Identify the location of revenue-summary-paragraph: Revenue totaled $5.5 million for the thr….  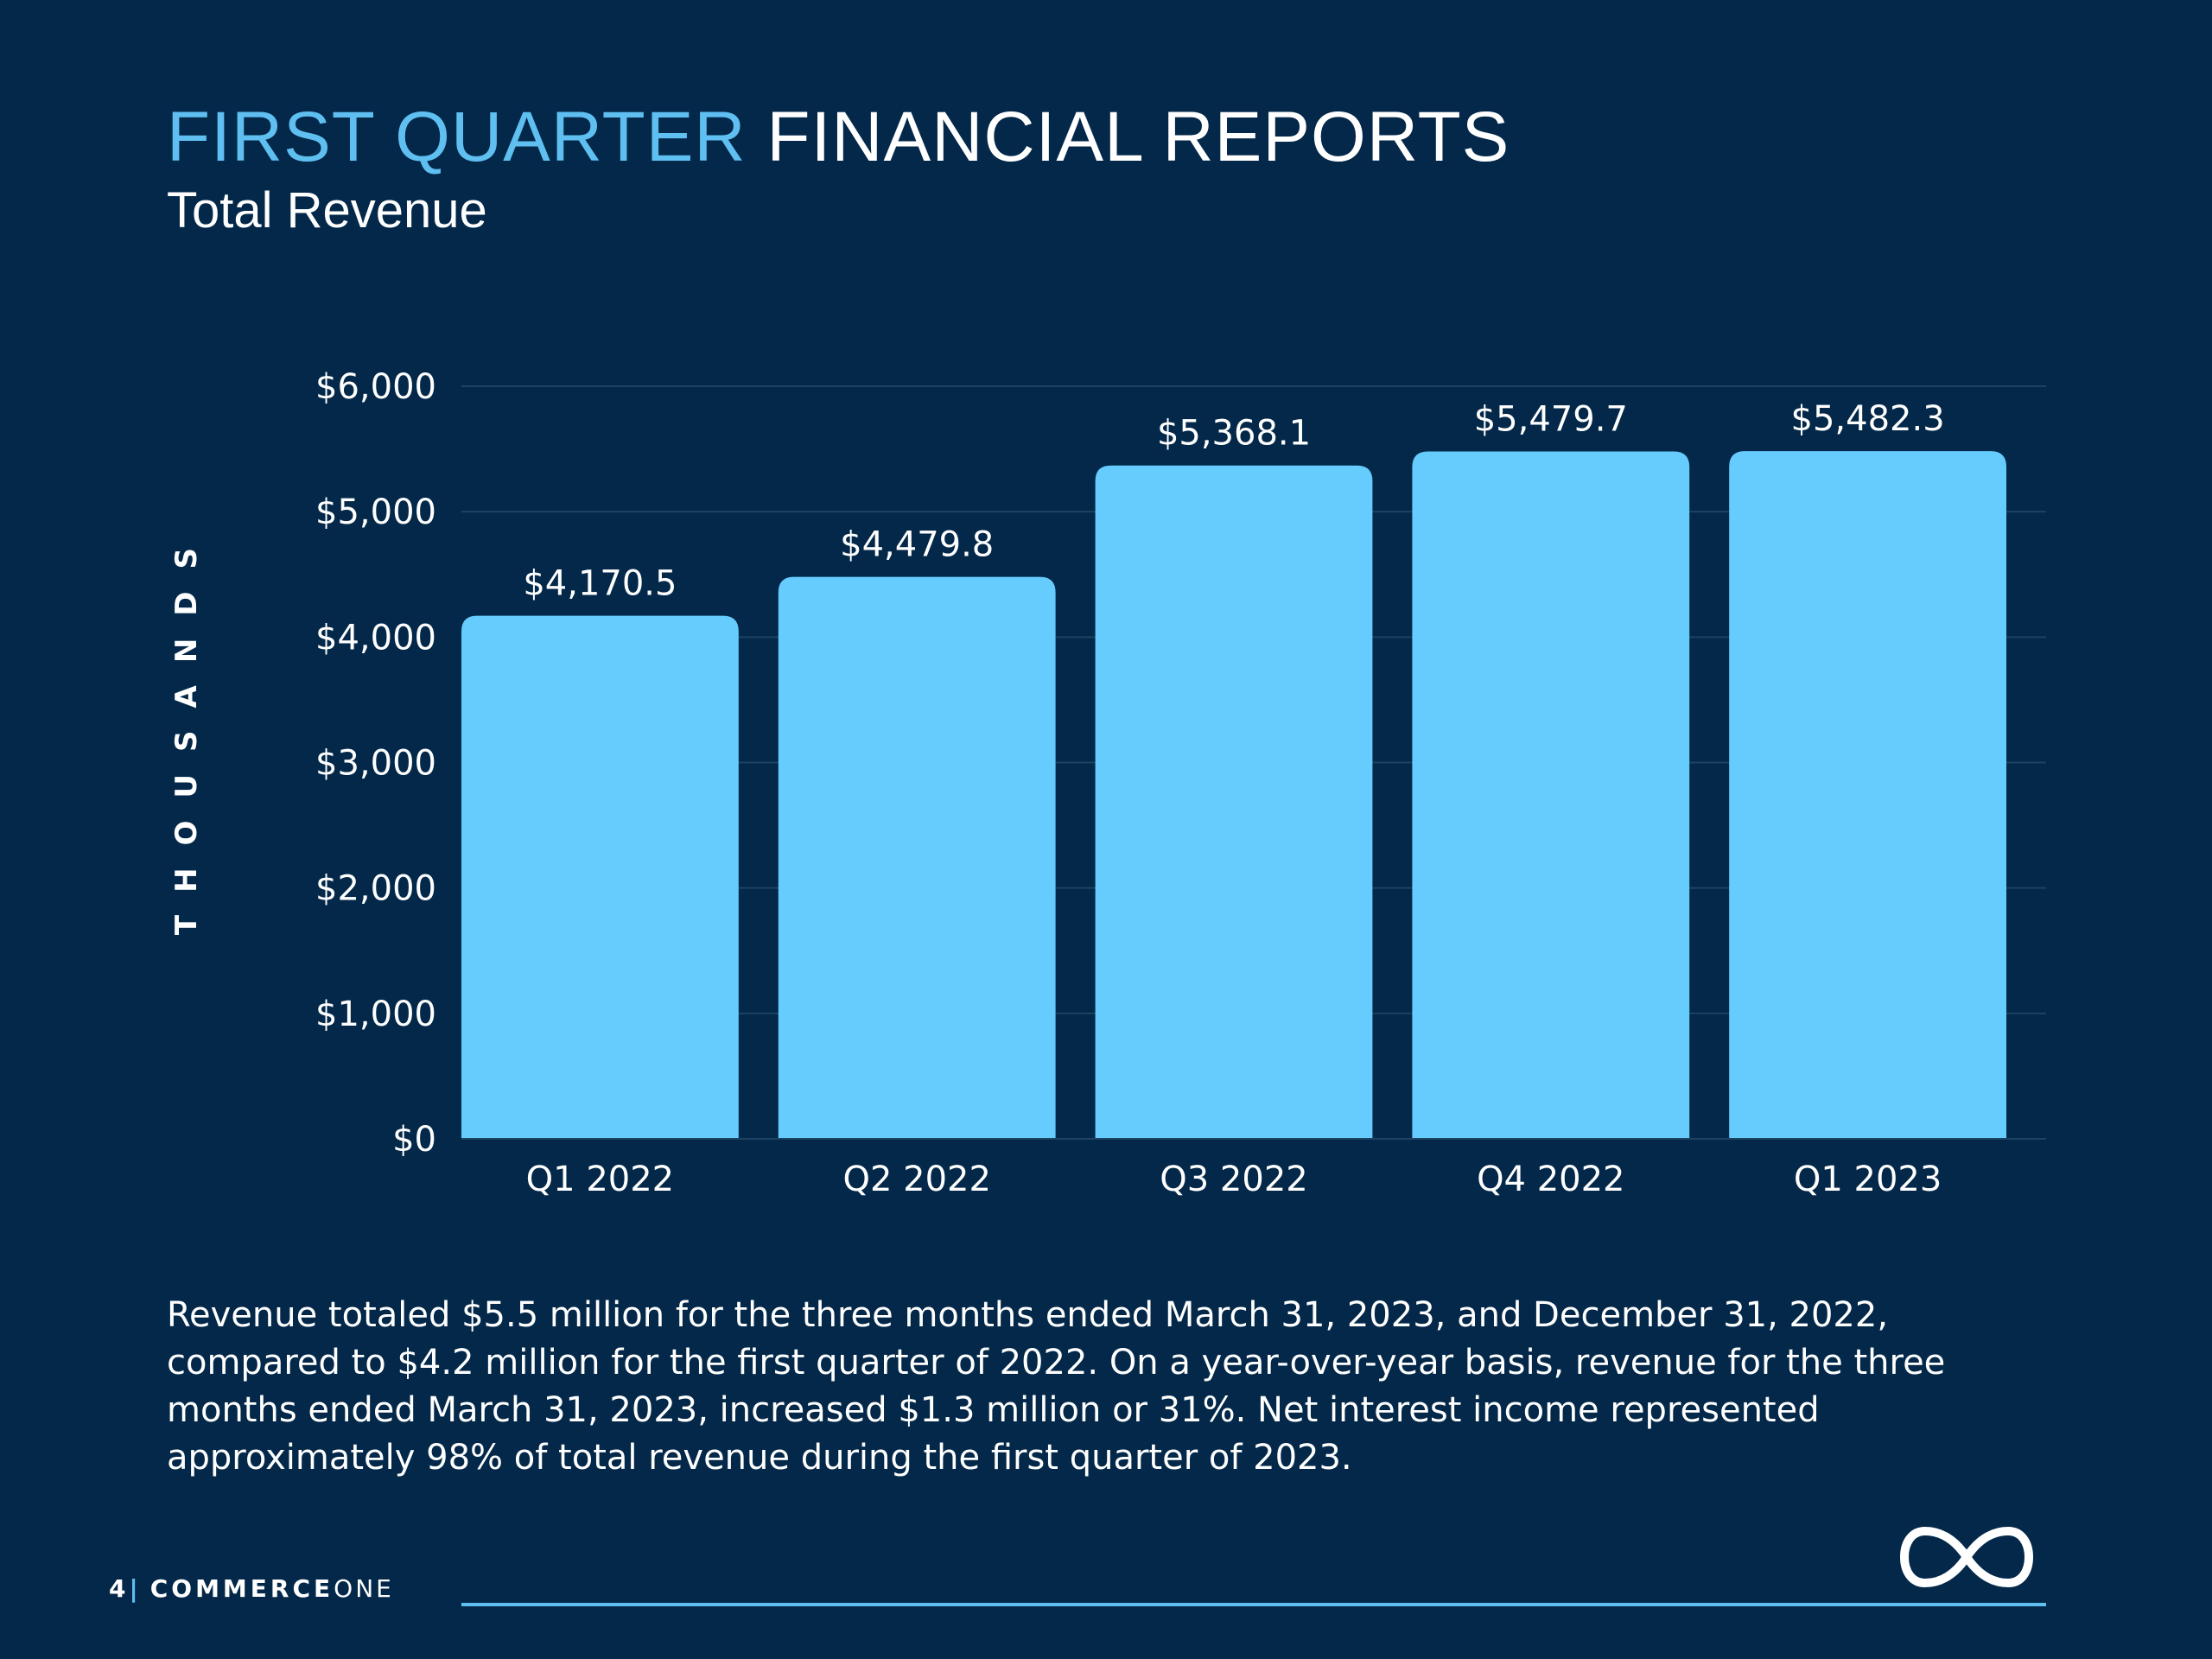
(1056, 1386).